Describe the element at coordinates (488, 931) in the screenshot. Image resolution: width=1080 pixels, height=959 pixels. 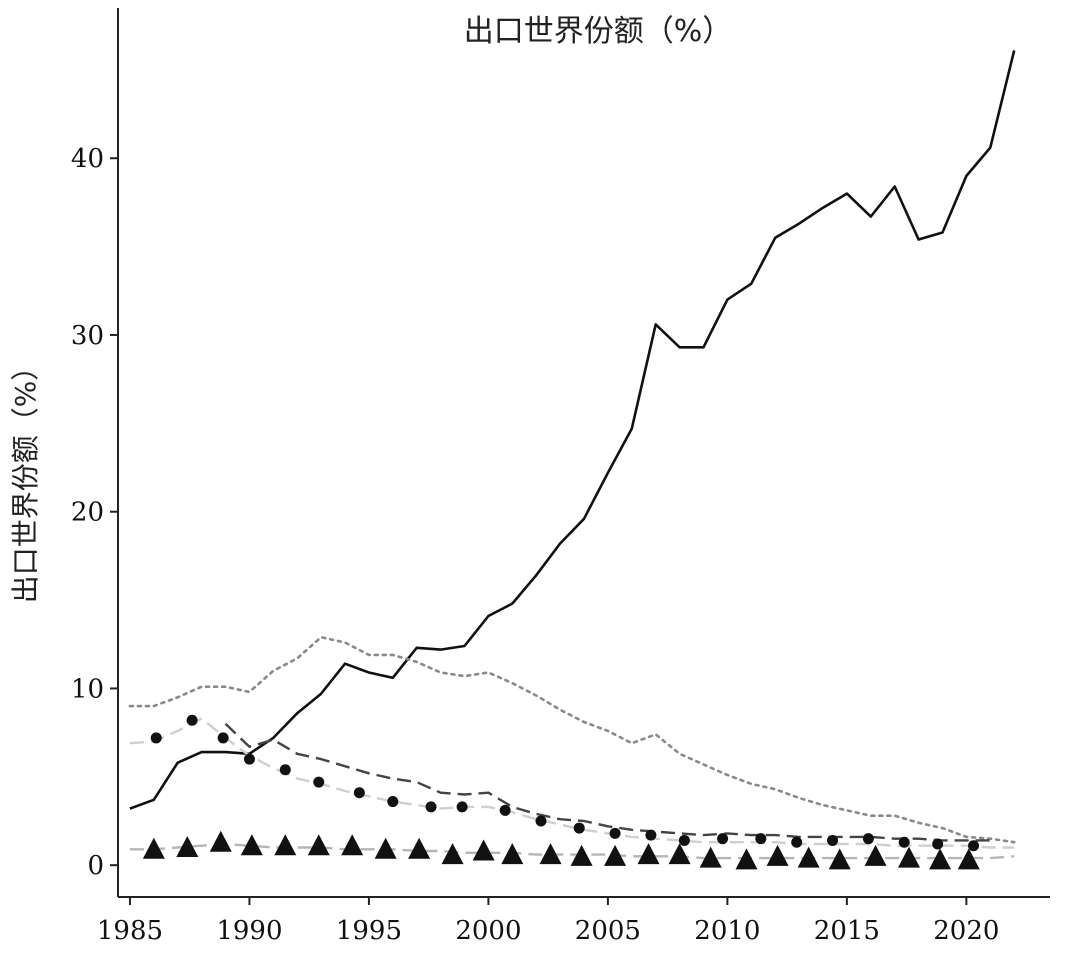
I see `x-tick-label: 2000` at that location.